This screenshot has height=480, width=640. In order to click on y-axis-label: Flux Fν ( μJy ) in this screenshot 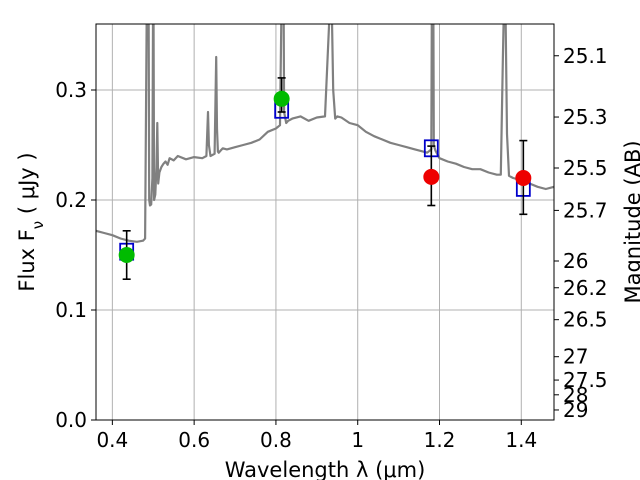, I will do `click(31, 221)`.